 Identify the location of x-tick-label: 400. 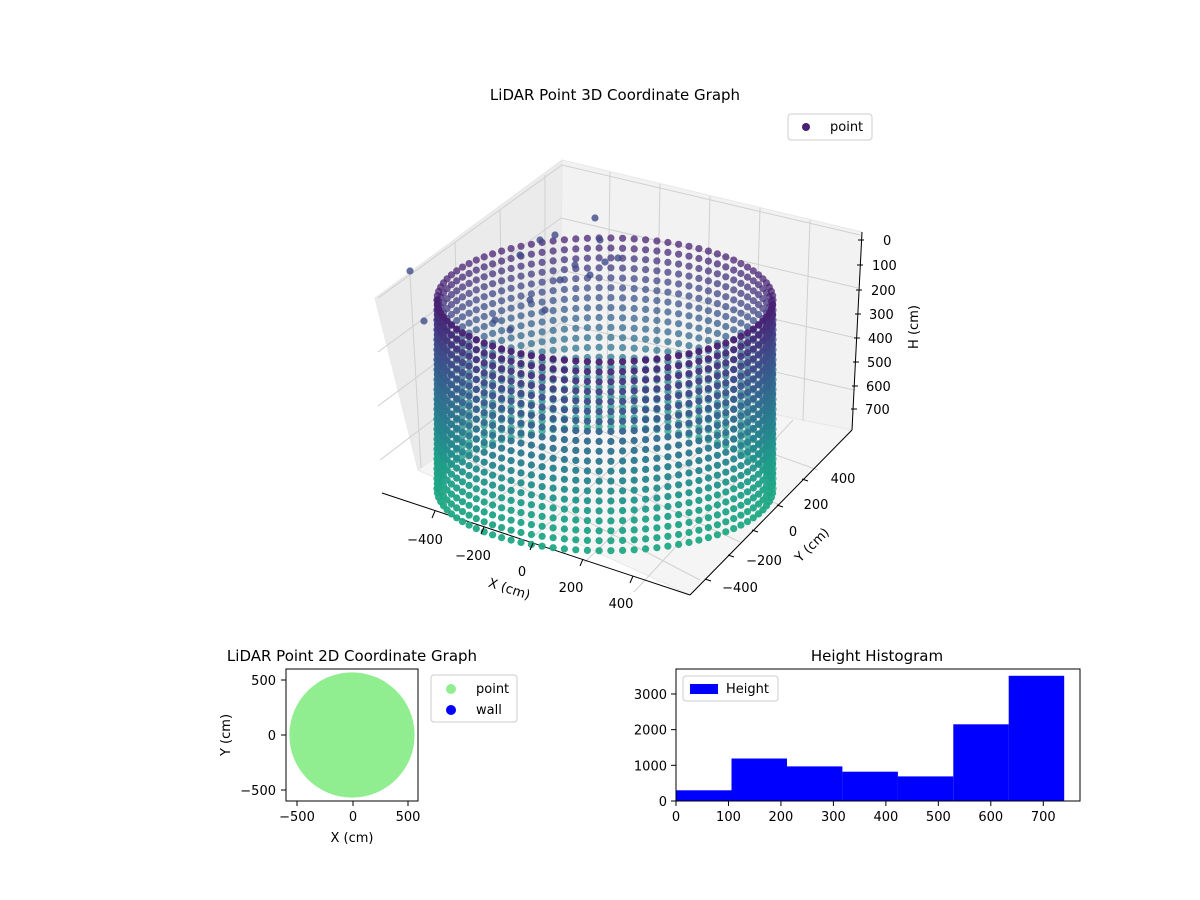
(885, 817).